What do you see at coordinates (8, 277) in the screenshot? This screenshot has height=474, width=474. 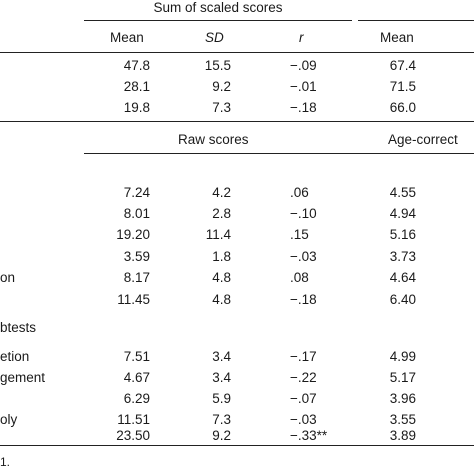 I see `row-label: on` at bounding box center [8, 277].